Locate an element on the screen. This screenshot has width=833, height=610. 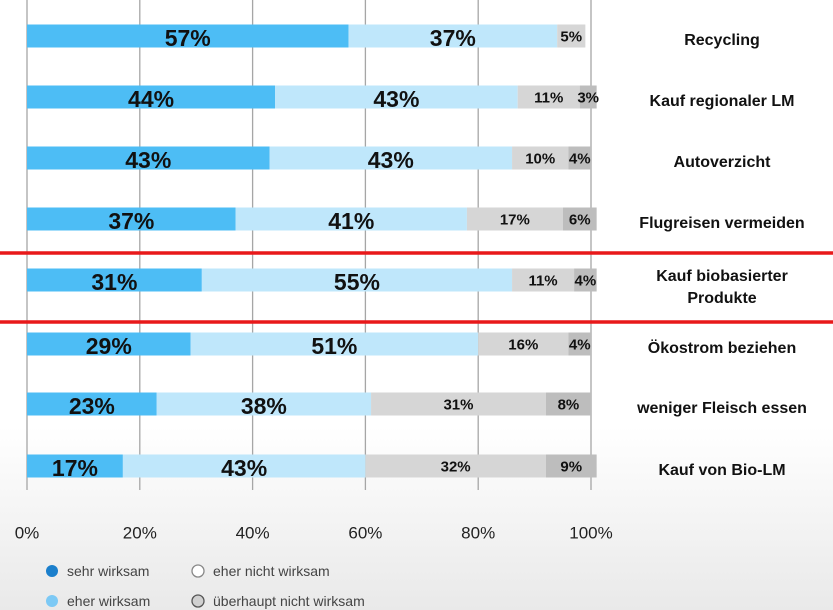
data-label: 3% is located at coordinates (588, 98).